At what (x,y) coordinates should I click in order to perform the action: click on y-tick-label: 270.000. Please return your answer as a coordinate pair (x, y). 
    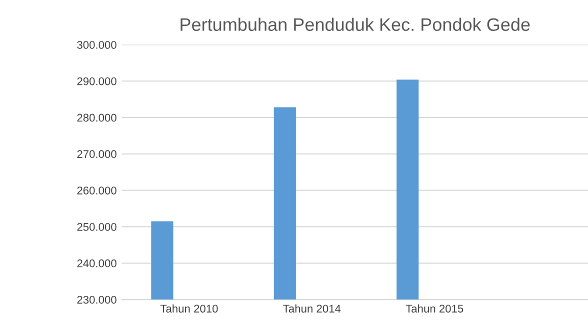
    Looking at the image, I should click on (96, 154).